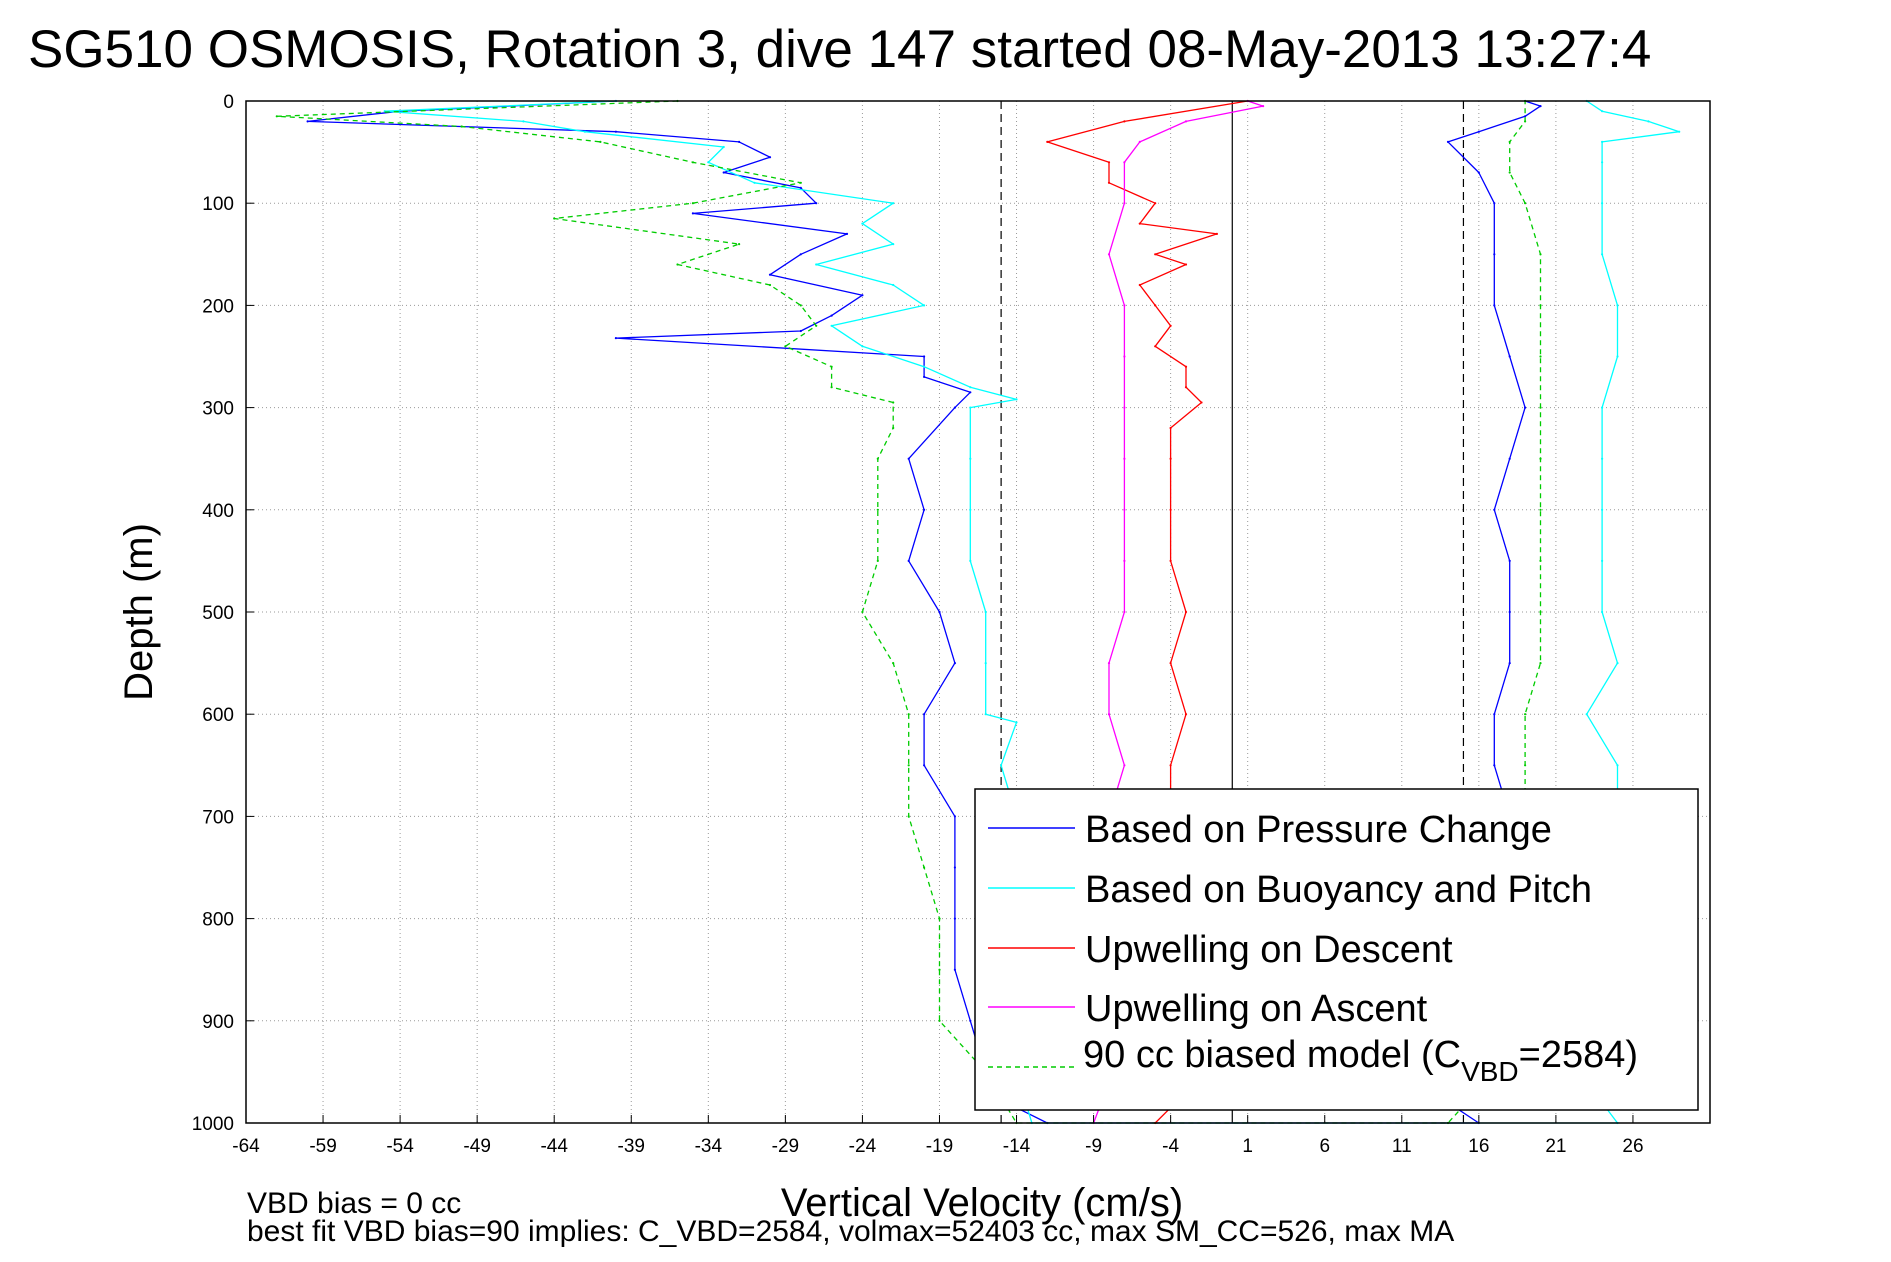 Image resolution: width=1891 pixels, height=1262 pixels. Describe the element at coordinates (982, 1203) in the screenshot. I see `x-axis-label: Vertical Velocity (cm/s)` at that location.